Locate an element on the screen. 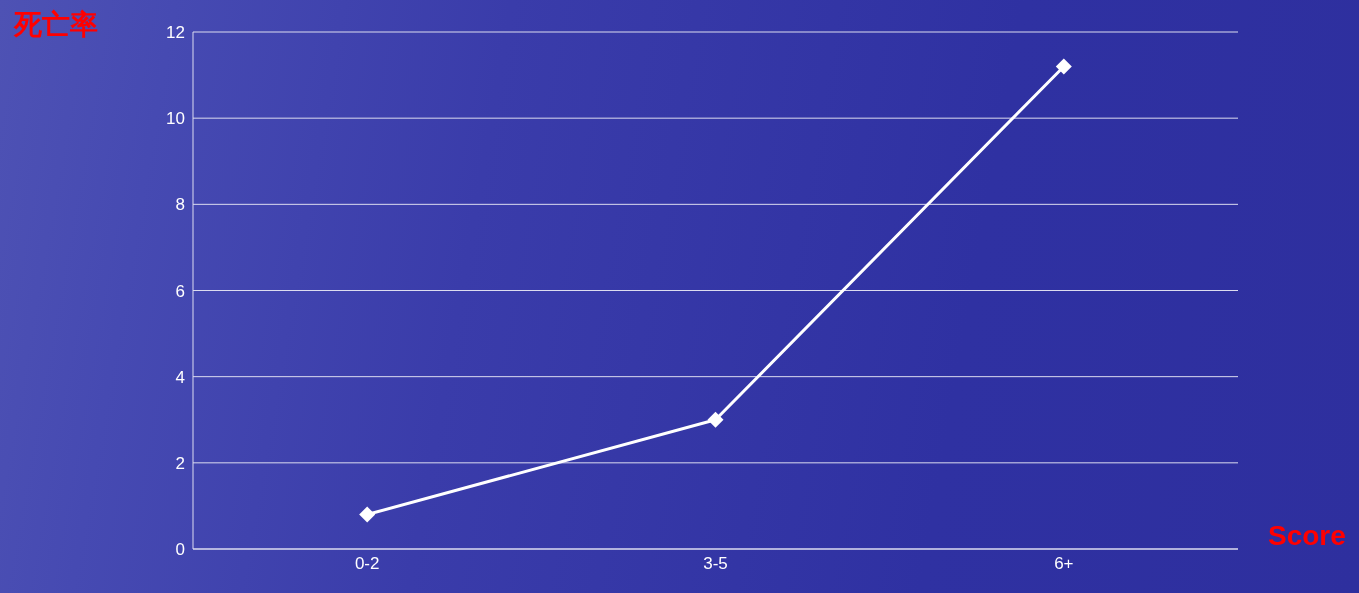 Image resolution: width=1359 pixels, height=593 pixels. y-tick-label: 8 is located at coordinates (180, 205).